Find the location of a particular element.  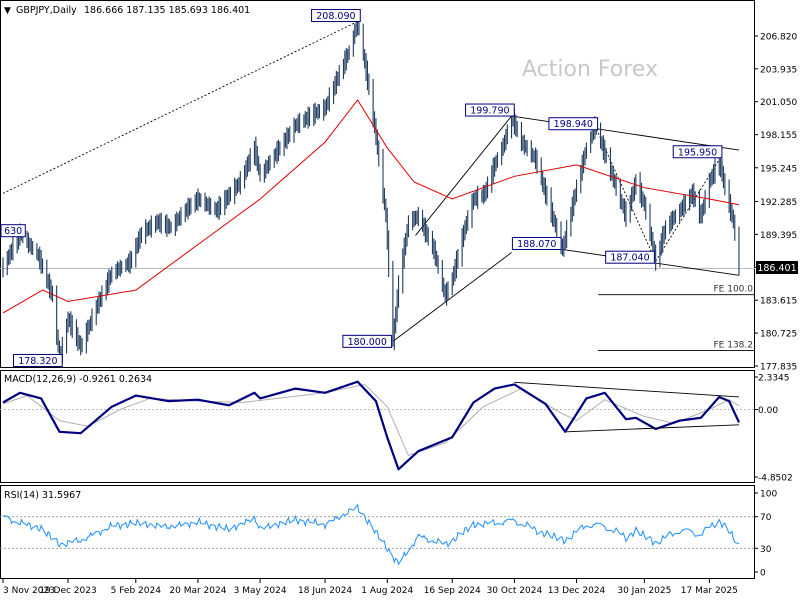

price-annotation-label: 630 is located at coordinates (13, 231).